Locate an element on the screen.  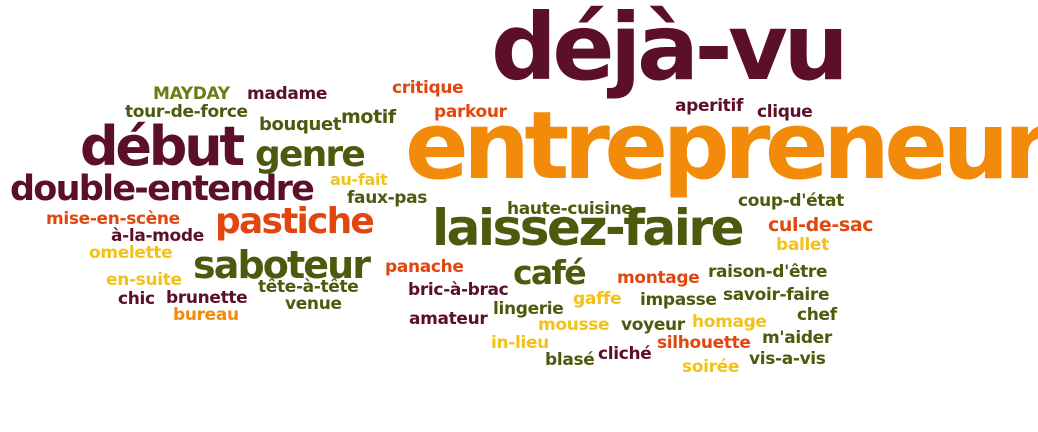
word-genre: genre is located at coordinates (310, 154).